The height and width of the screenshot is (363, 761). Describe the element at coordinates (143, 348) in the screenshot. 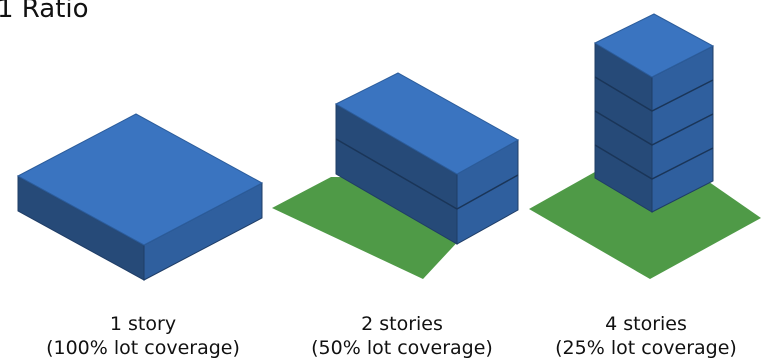

I see `caption-1-story-coverage: (100% lot coverage)` at that location.